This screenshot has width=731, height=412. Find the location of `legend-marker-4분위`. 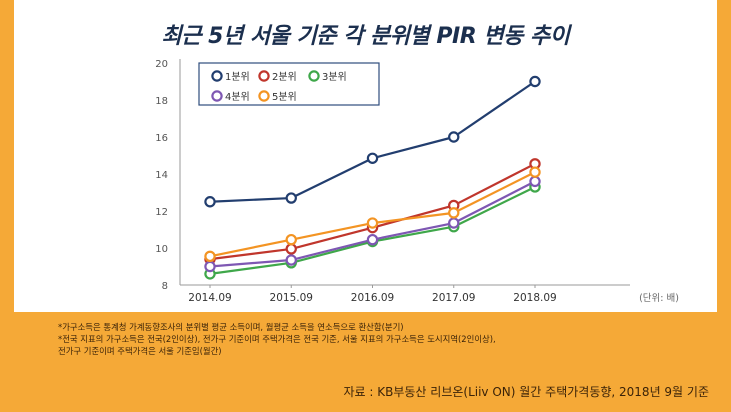

legend-marker-4분위 is located at coordinates (217, 96).